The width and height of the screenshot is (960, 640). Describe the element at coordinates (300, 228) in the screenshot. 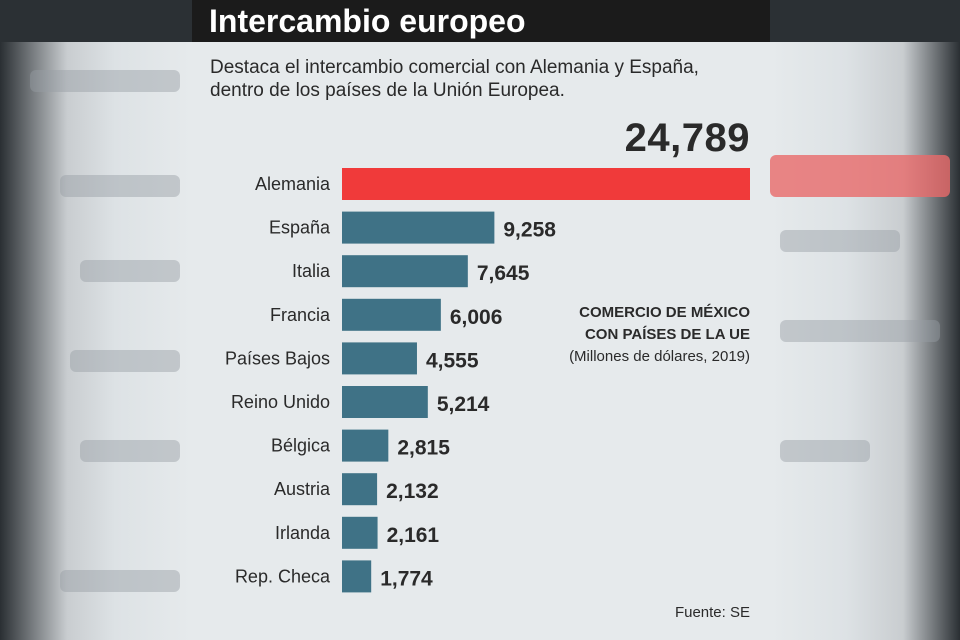

I see `category-label: España` at that location.